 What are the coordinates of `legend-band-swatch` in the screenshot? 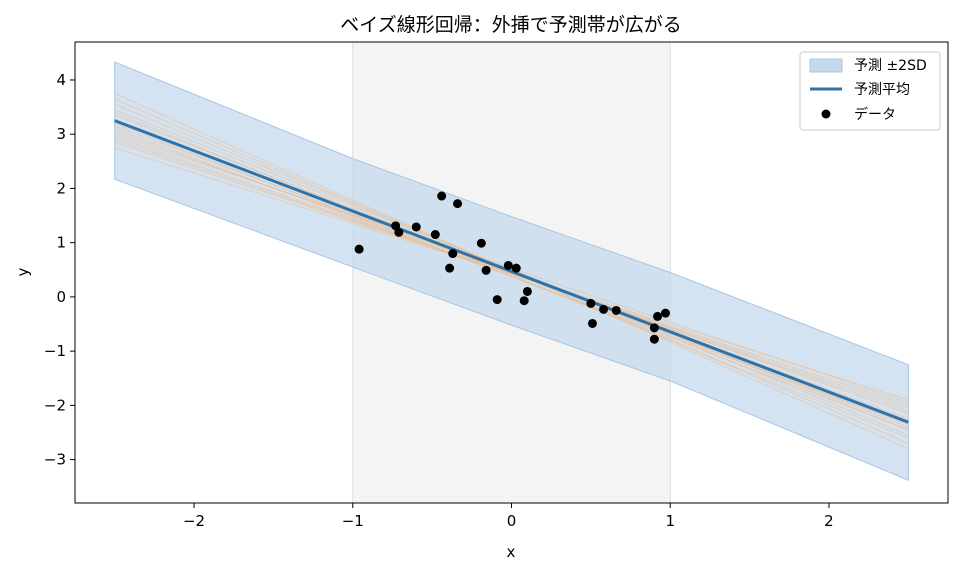 It's located at (826, 65).